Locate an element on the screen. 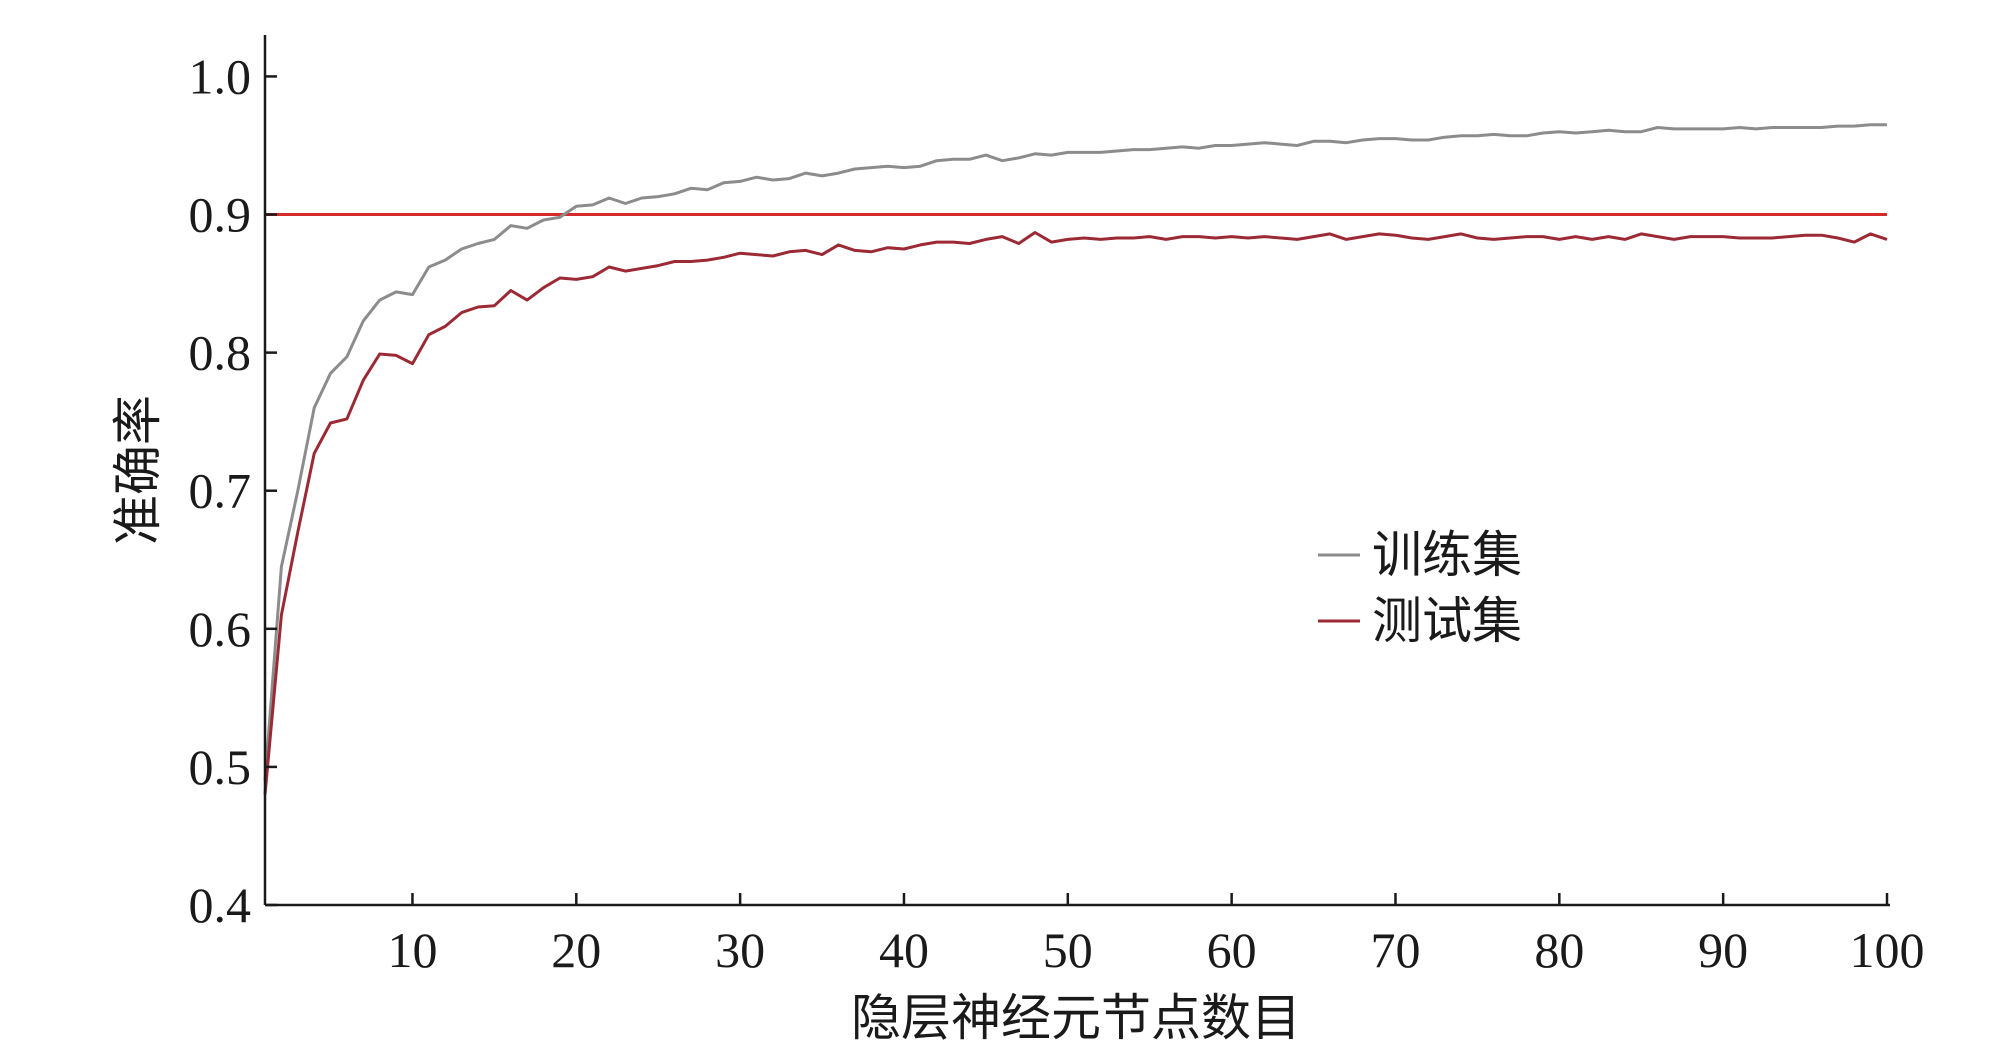 The height and width of the screenshot is (1041, 2008). x-tick-label: 10 is located at coordinates (412, 950).